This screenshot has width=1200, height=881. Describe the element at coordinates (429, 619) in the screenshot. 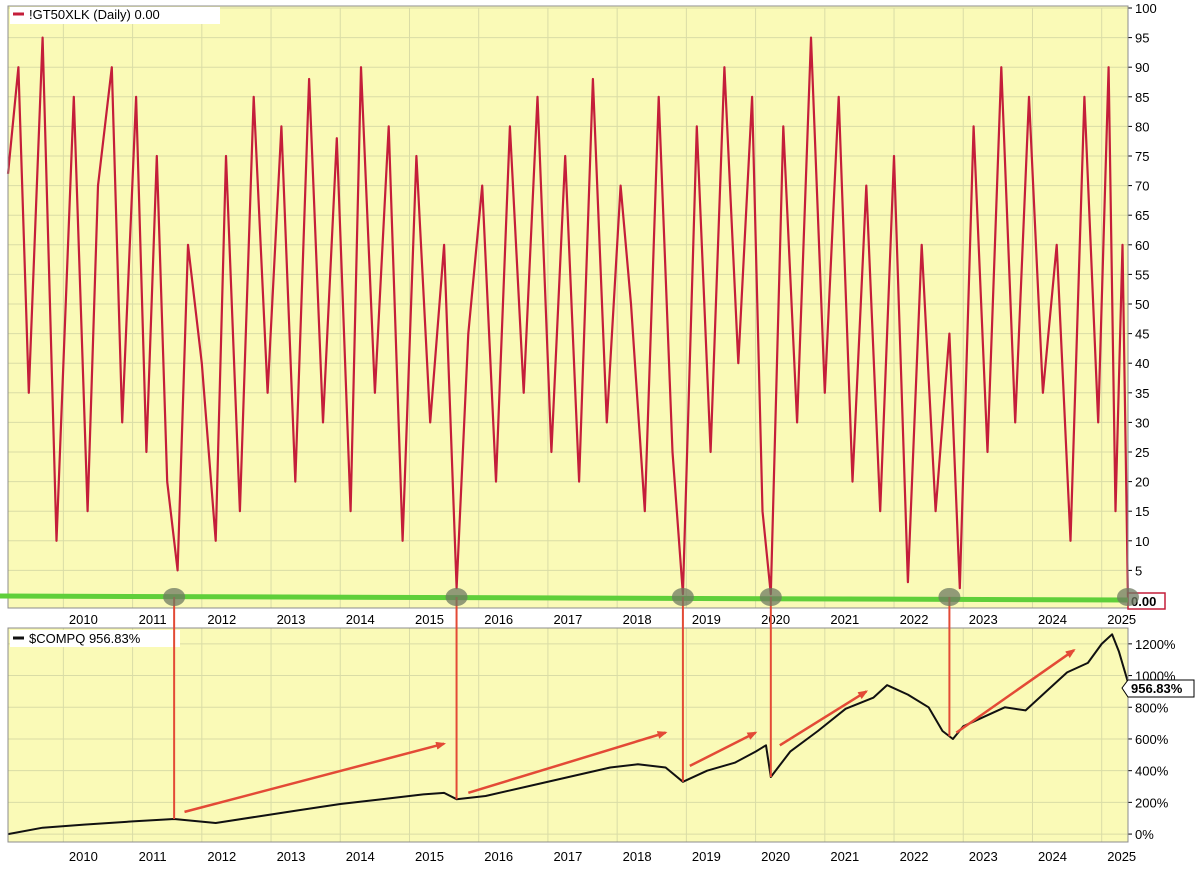

I see `indicator-x-tick-label: 2015` at that location.